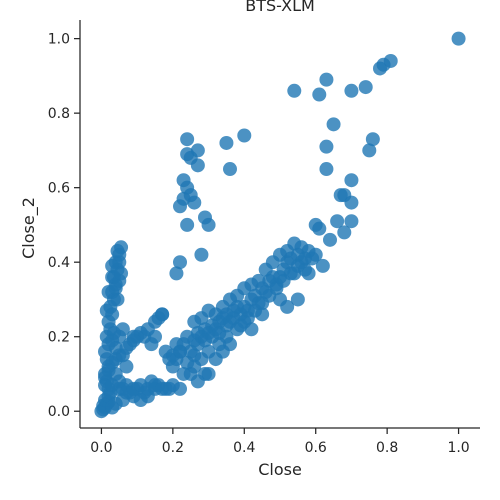 The height and width of the screenshot is (500, 500). I want to click on x-tick-label: 0.2, so click(173, 448).